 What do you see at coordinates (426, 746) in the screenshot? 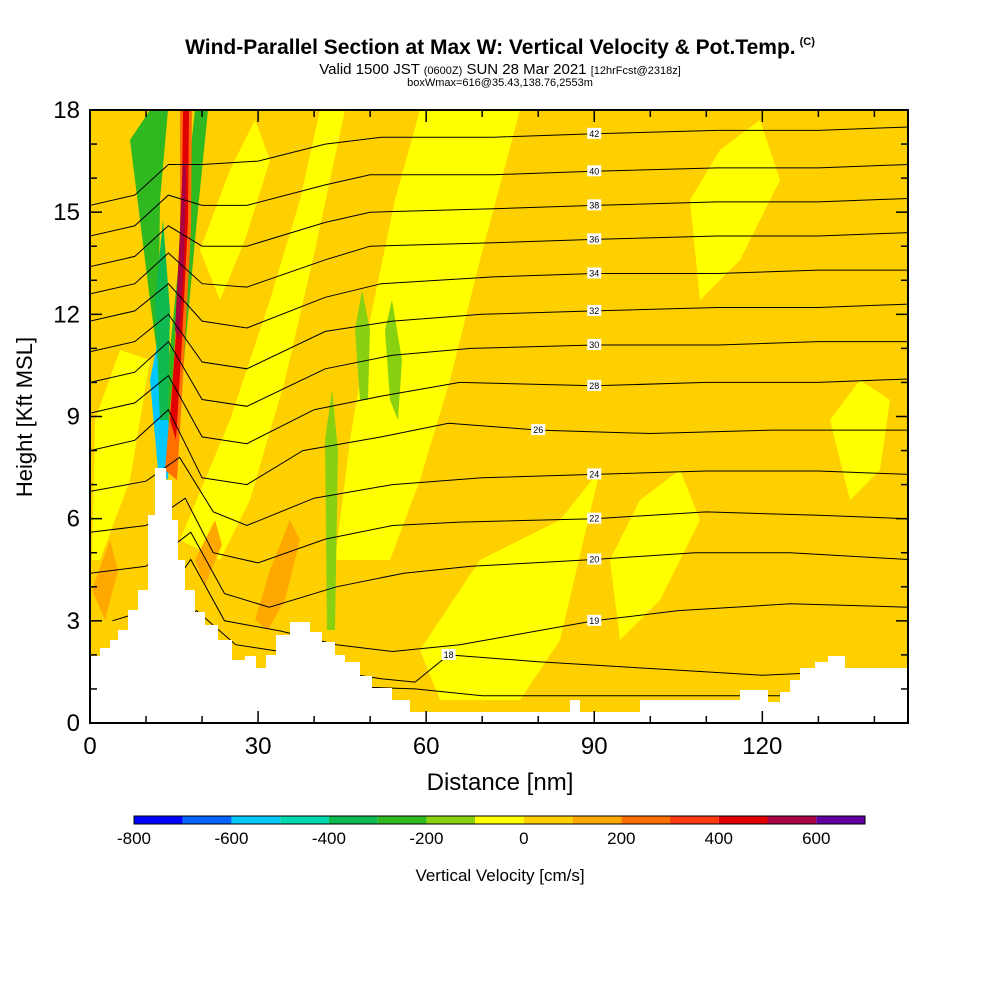
I see `x-tick-label: 60` at bounding box center [426, 746].